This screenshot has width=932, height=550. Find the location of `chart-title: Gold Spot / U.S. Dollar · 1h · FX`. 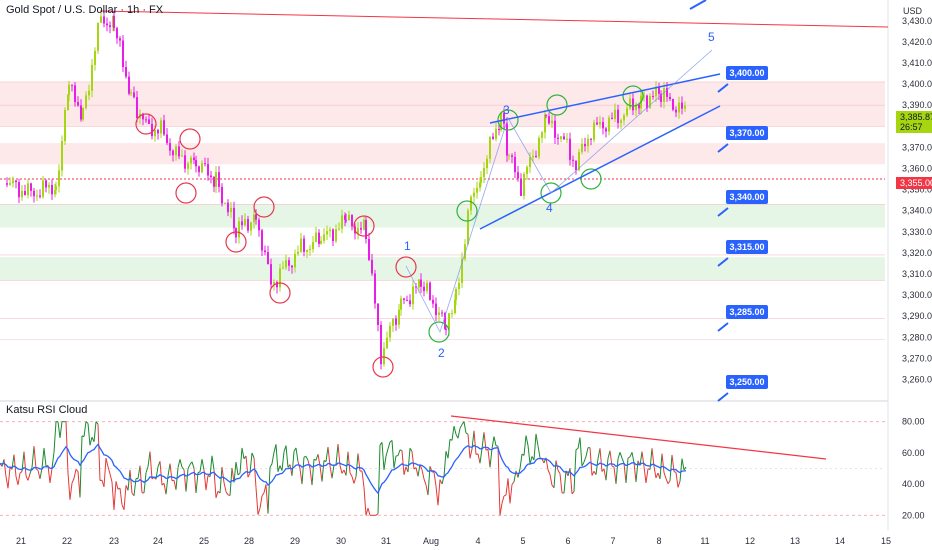

chart-title: Gold Spot / U.S. Dollar · 1h · FX is located at coordinates (85, 10).